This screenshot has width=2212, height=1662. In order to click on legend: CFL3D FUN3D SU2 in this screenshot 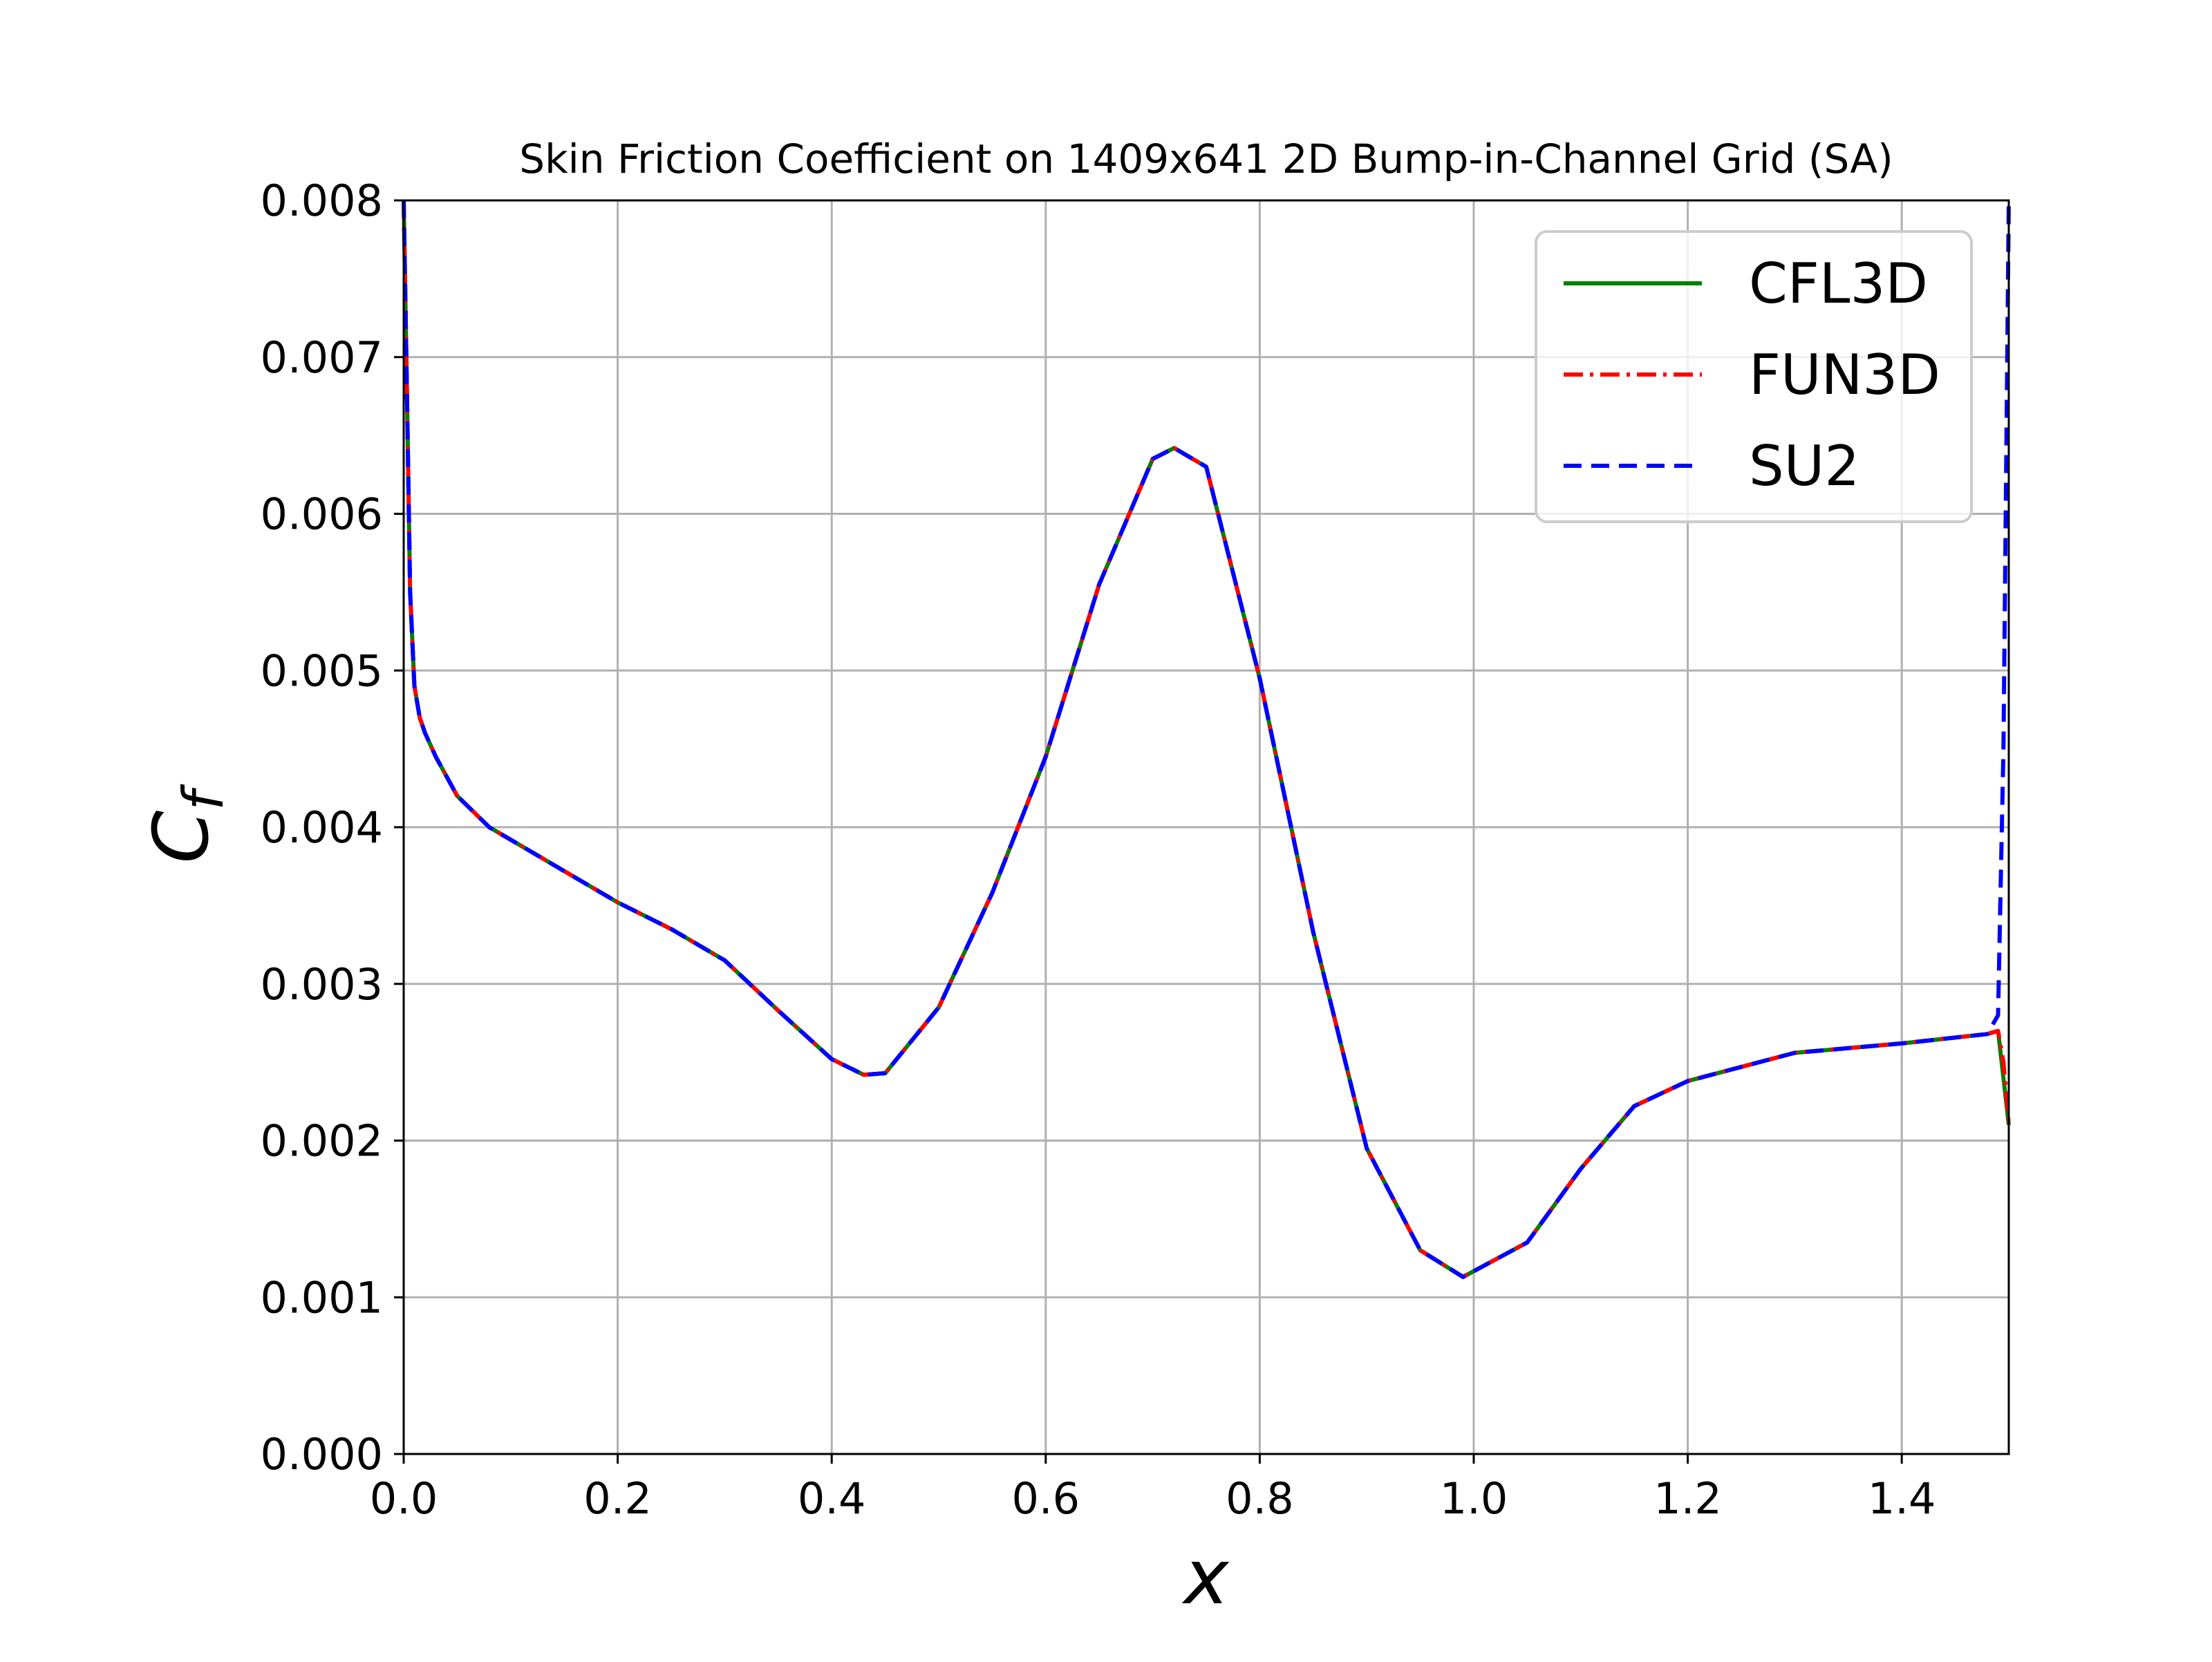, I will do `click(1754, 376)`.